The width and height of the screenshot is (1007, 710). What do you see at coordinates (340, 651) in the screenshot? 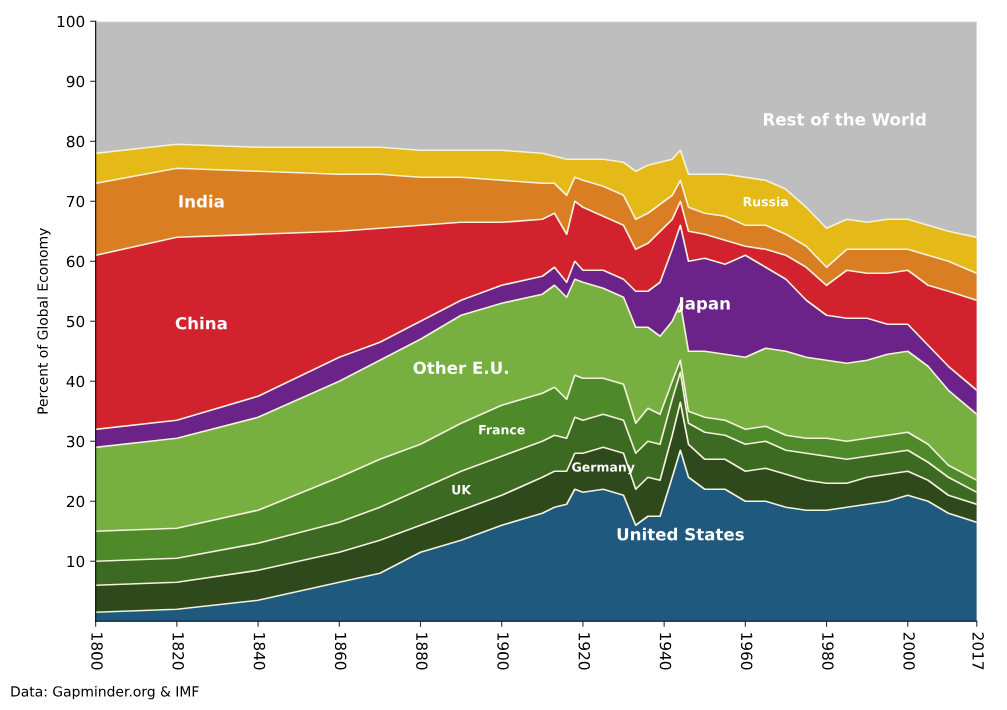
I see `x-tick-label: 1860` at bounding box center [340, 651].